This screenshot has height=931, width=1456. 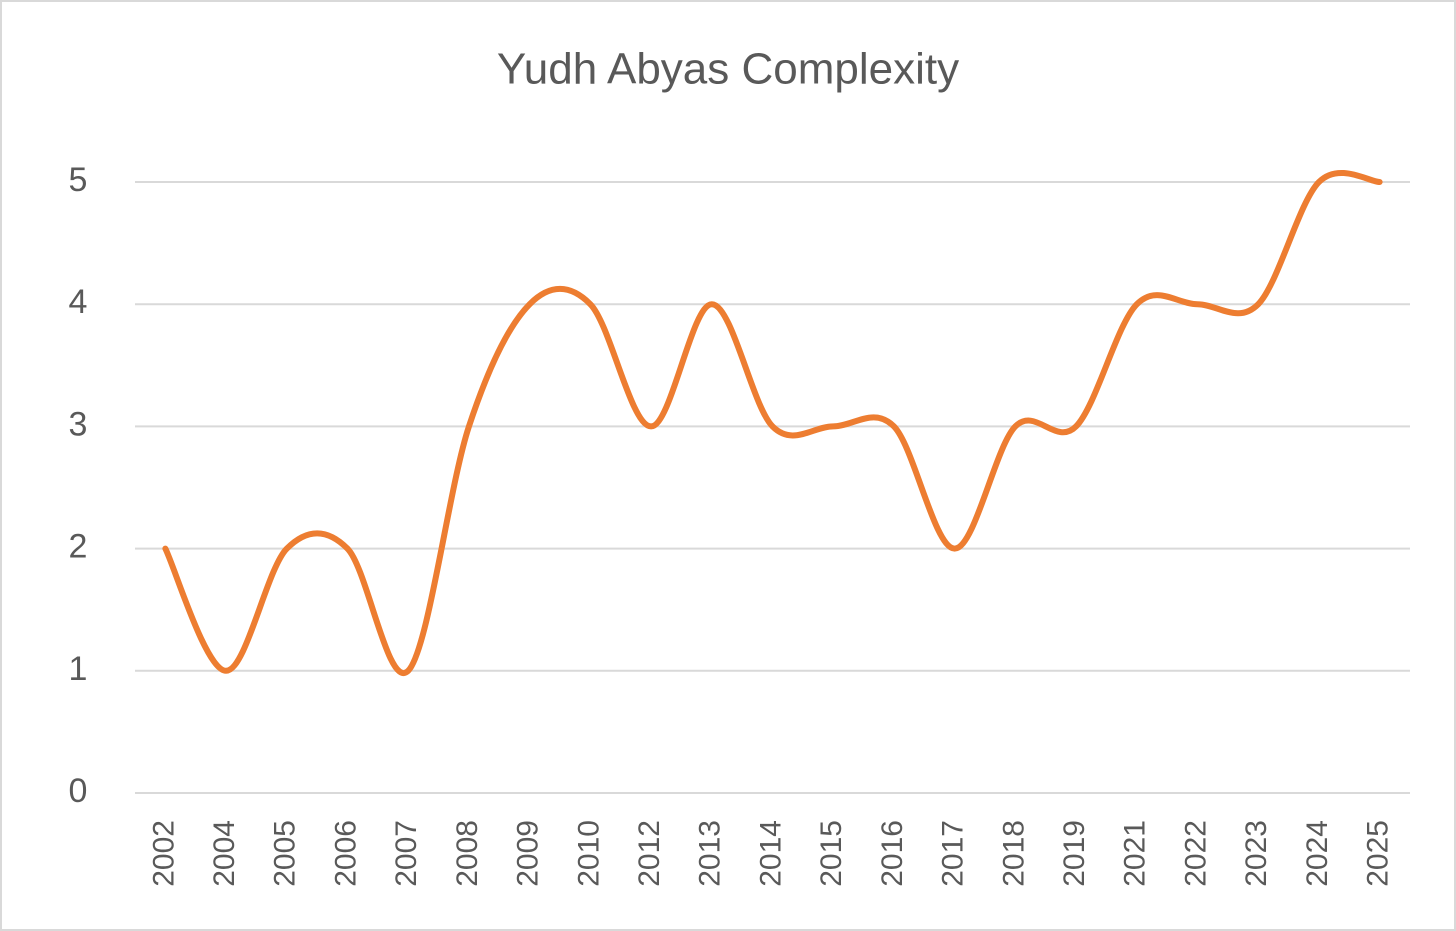 I want to click on x-tick-label: 2025, so click(x=1378, y=853).